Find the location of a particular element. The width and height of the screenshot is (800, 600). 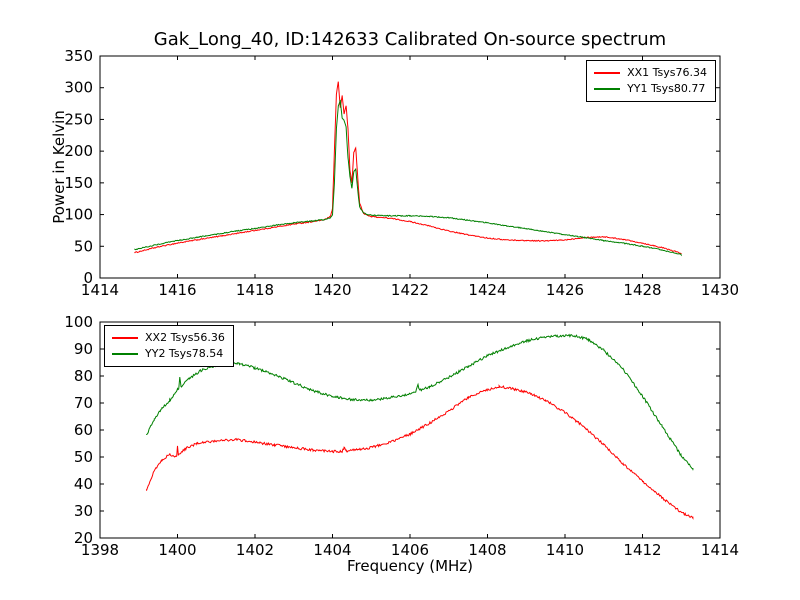

svg-text: 1406 is located at coordinates (410, 550).